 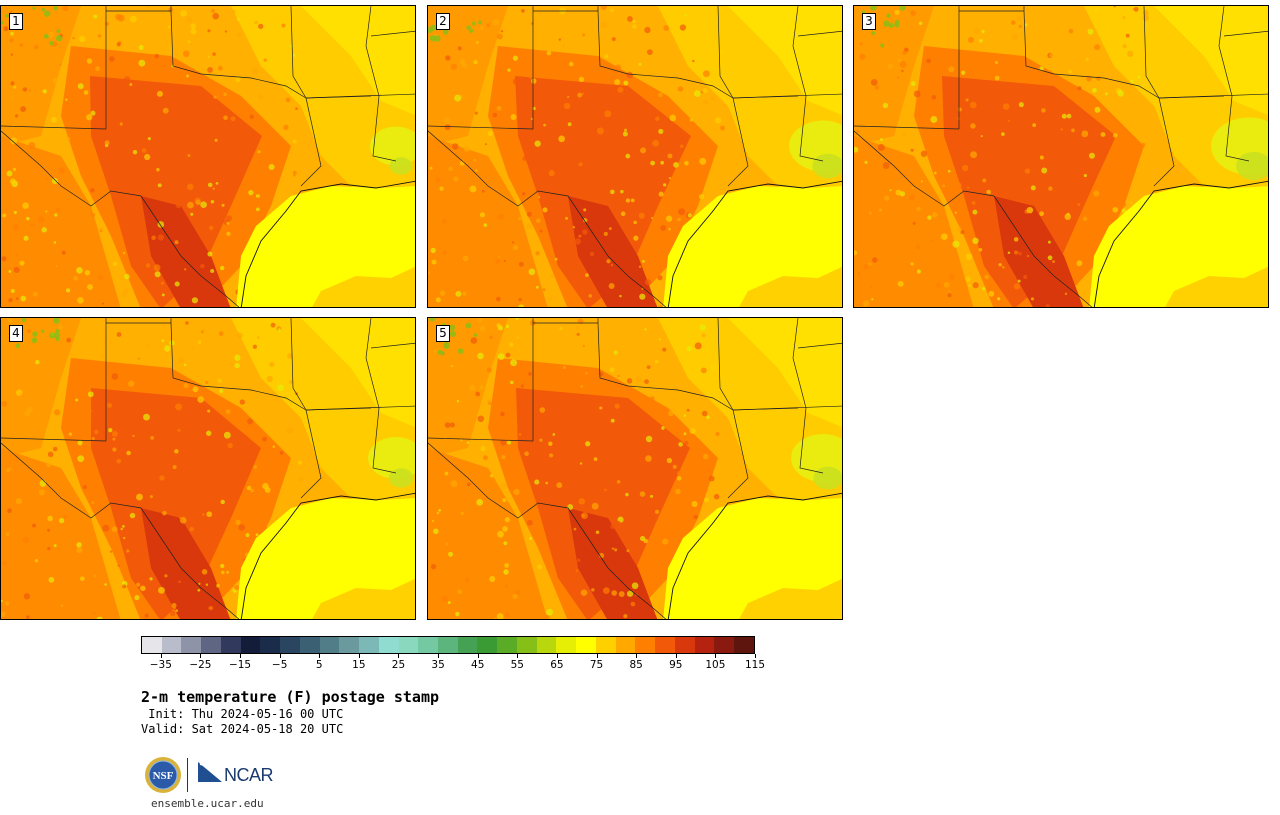 I want to click on gulf-warm-patch, so click(x=1216, y=286).